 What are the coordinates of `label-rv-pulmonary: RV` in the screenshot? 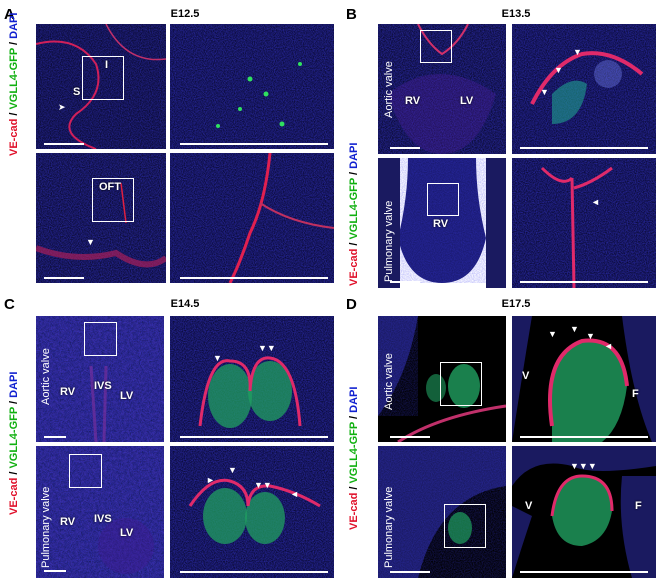 It's located at (441, 224).